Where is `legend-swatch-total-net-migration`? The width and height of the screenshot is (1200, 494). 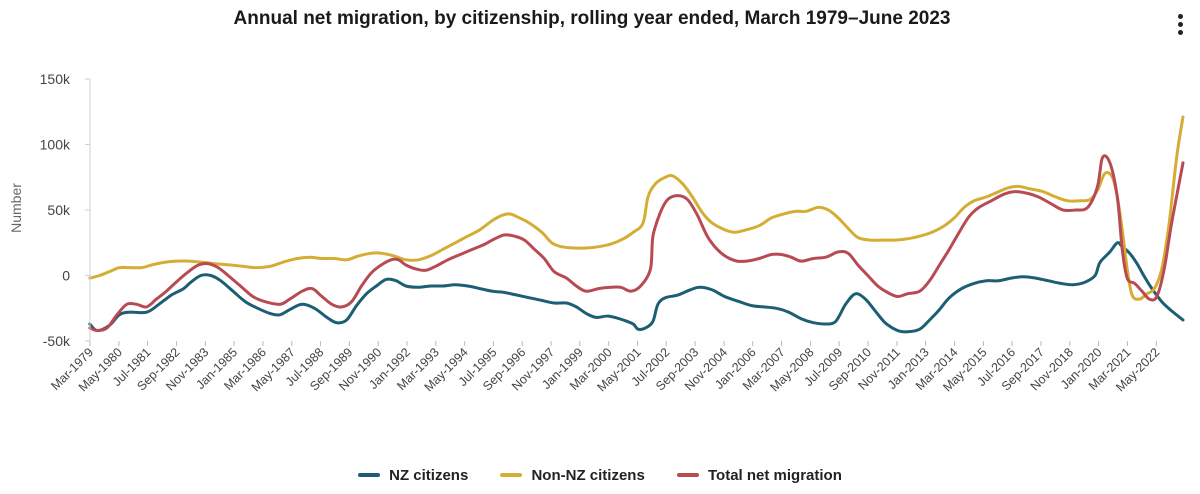 legend-swatch-total-net-migration is located at coordinates (687, 475).